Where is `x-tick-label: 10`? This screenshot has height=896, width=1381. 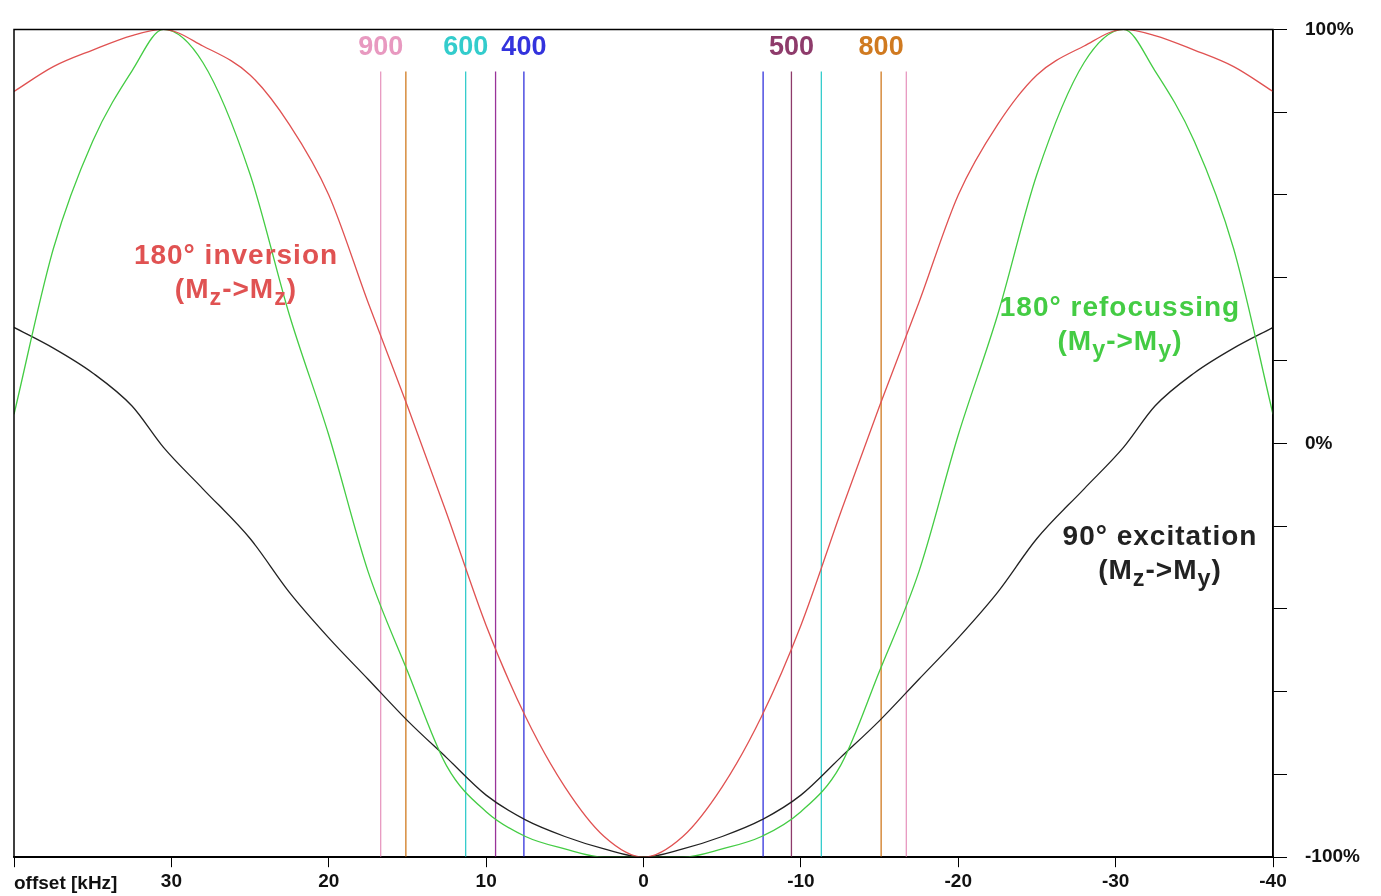 x-tick-label: 10 is located at coordinates (486, 880).